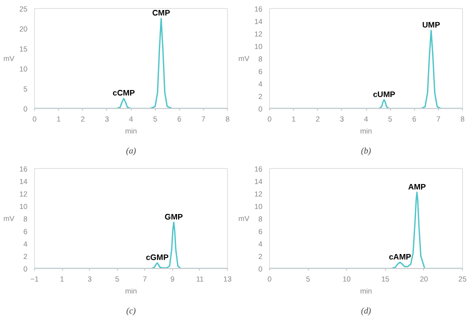  I want to click on annotation: cGMP, so click(158, 257).